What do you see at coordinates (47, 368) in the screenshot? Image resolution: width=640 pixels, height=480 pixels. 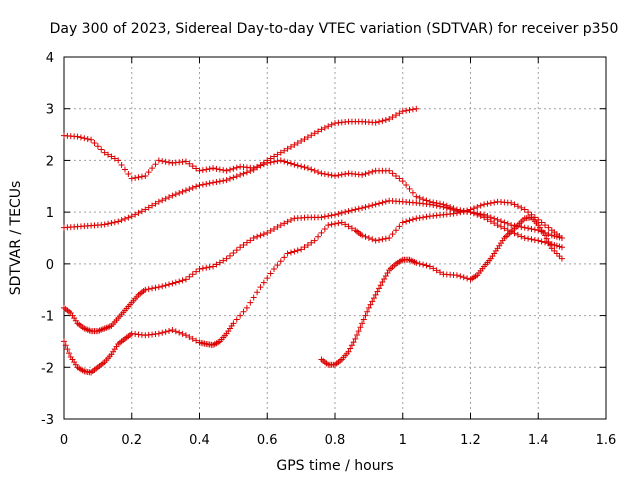 I see `y-tick-label: -2` at bounding box center [47, 368].